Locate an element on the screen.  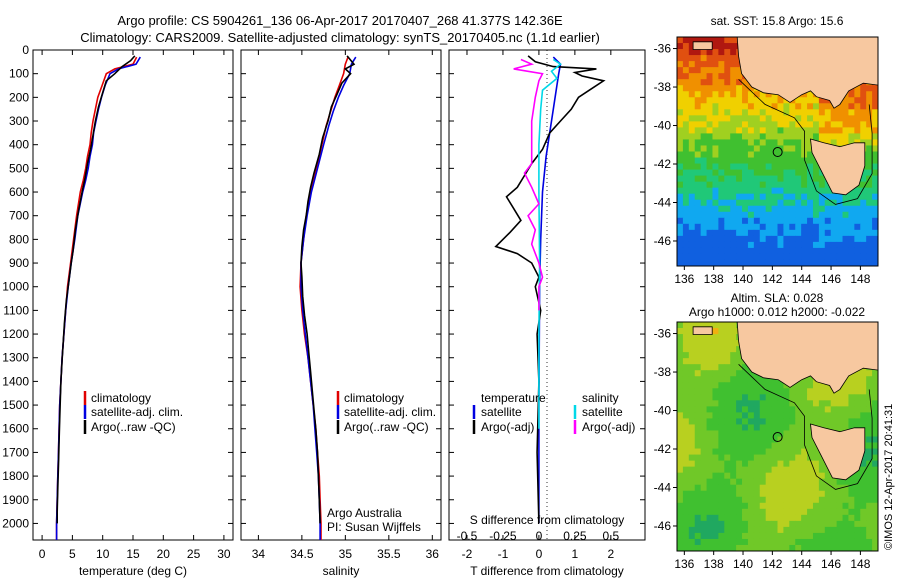
lon-tick-label: 138 is located at coordinates (714, 279).